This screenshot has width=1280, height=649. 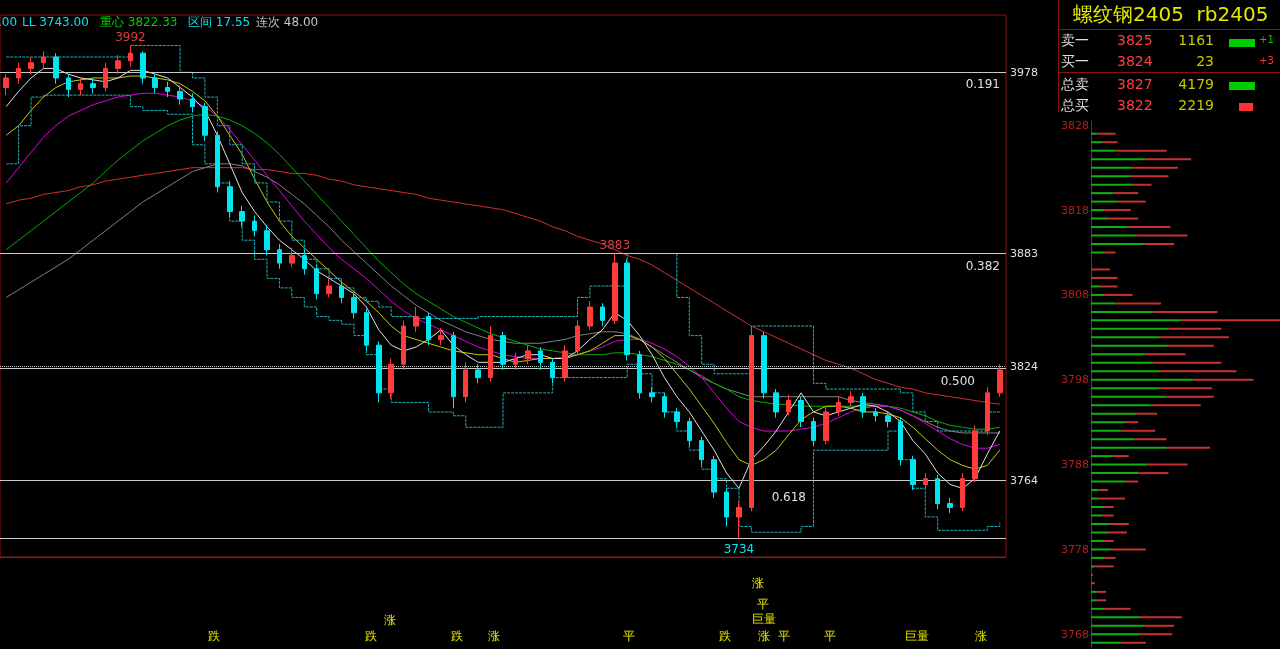 What do you see at coordinates (1024, 72) in the screenshot?
I see `y-tick-label: 3978` at bounding box center [1024, 72].